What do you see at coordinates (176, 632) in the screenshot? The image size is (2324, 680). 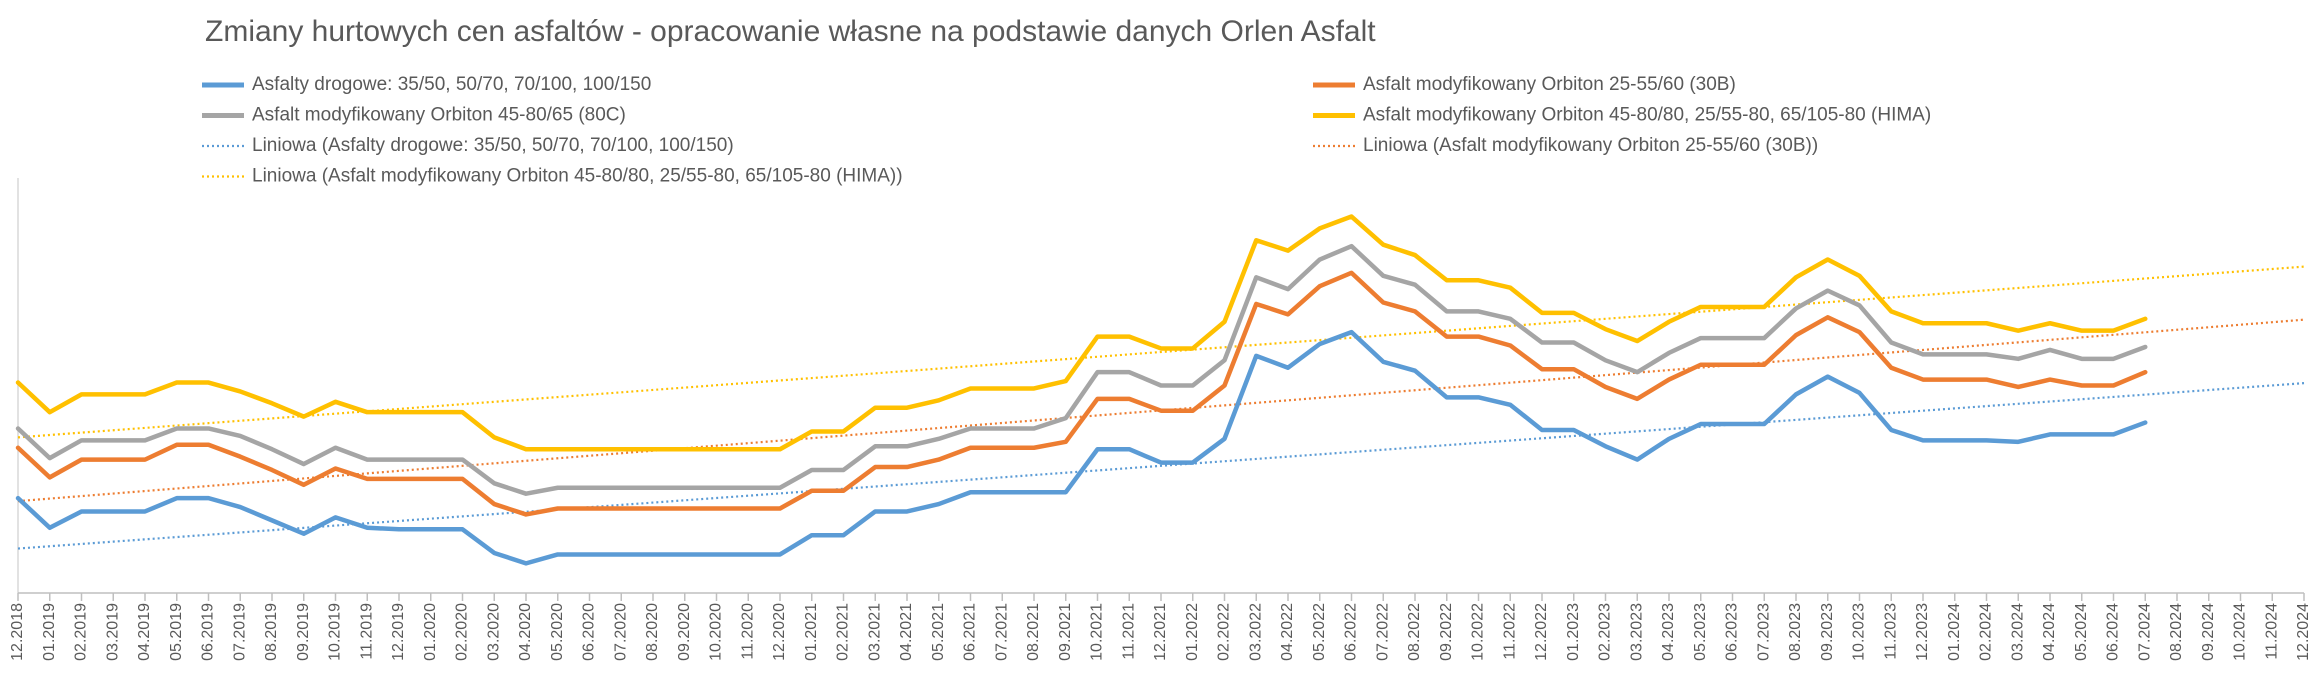 I see `x-tick-label: 05.2019` at bounding box center [176, 632].